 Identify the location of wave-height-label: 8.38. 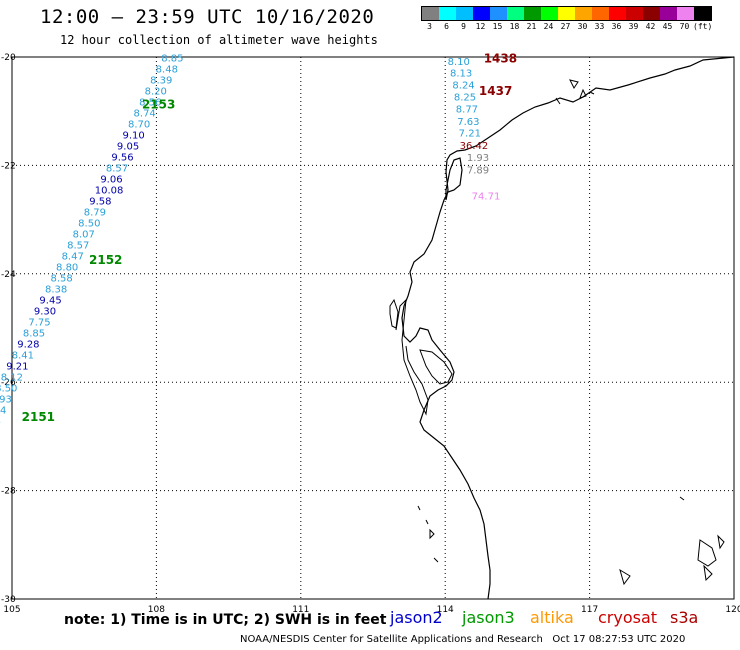
(56, 290).